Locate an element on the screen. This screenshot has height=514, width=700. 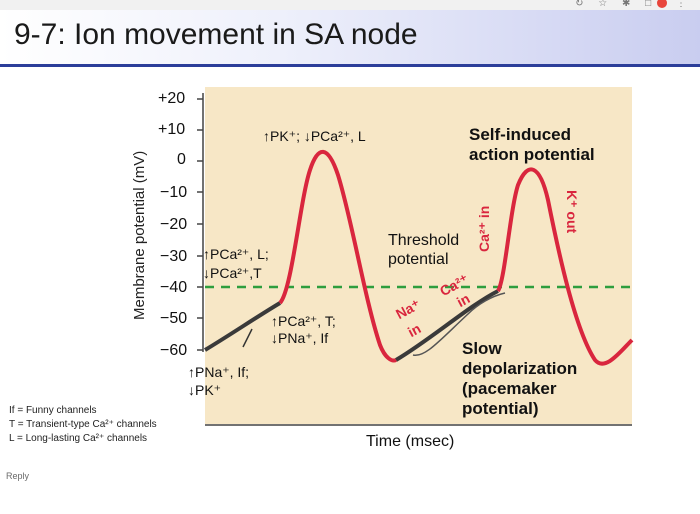
y-tick-label: −50 is located at coordinates (174, 318).